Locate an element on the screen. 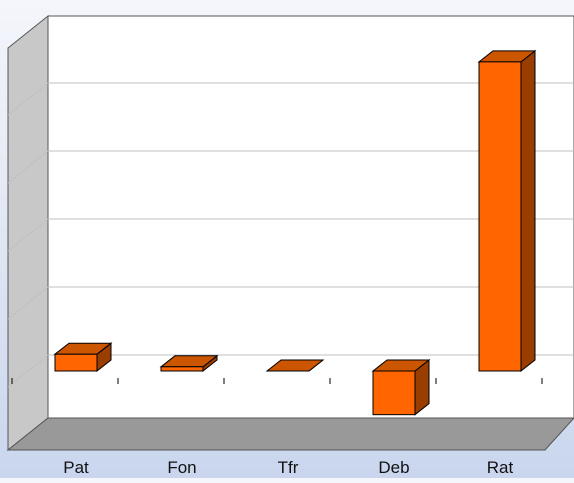 This screenshot has width=574, height=483. category-label-fon: Fon is located at coordinates (181, 467).